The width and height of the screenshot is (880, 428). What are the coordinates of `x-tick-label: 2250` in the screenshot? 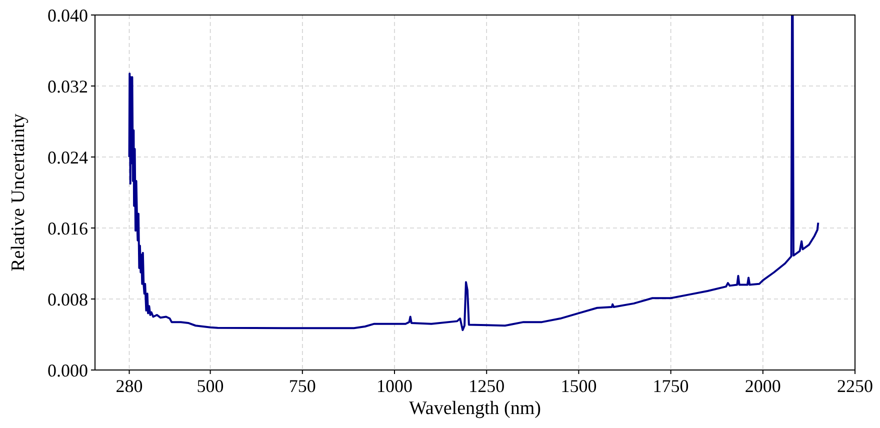 It's located at (855, 386).